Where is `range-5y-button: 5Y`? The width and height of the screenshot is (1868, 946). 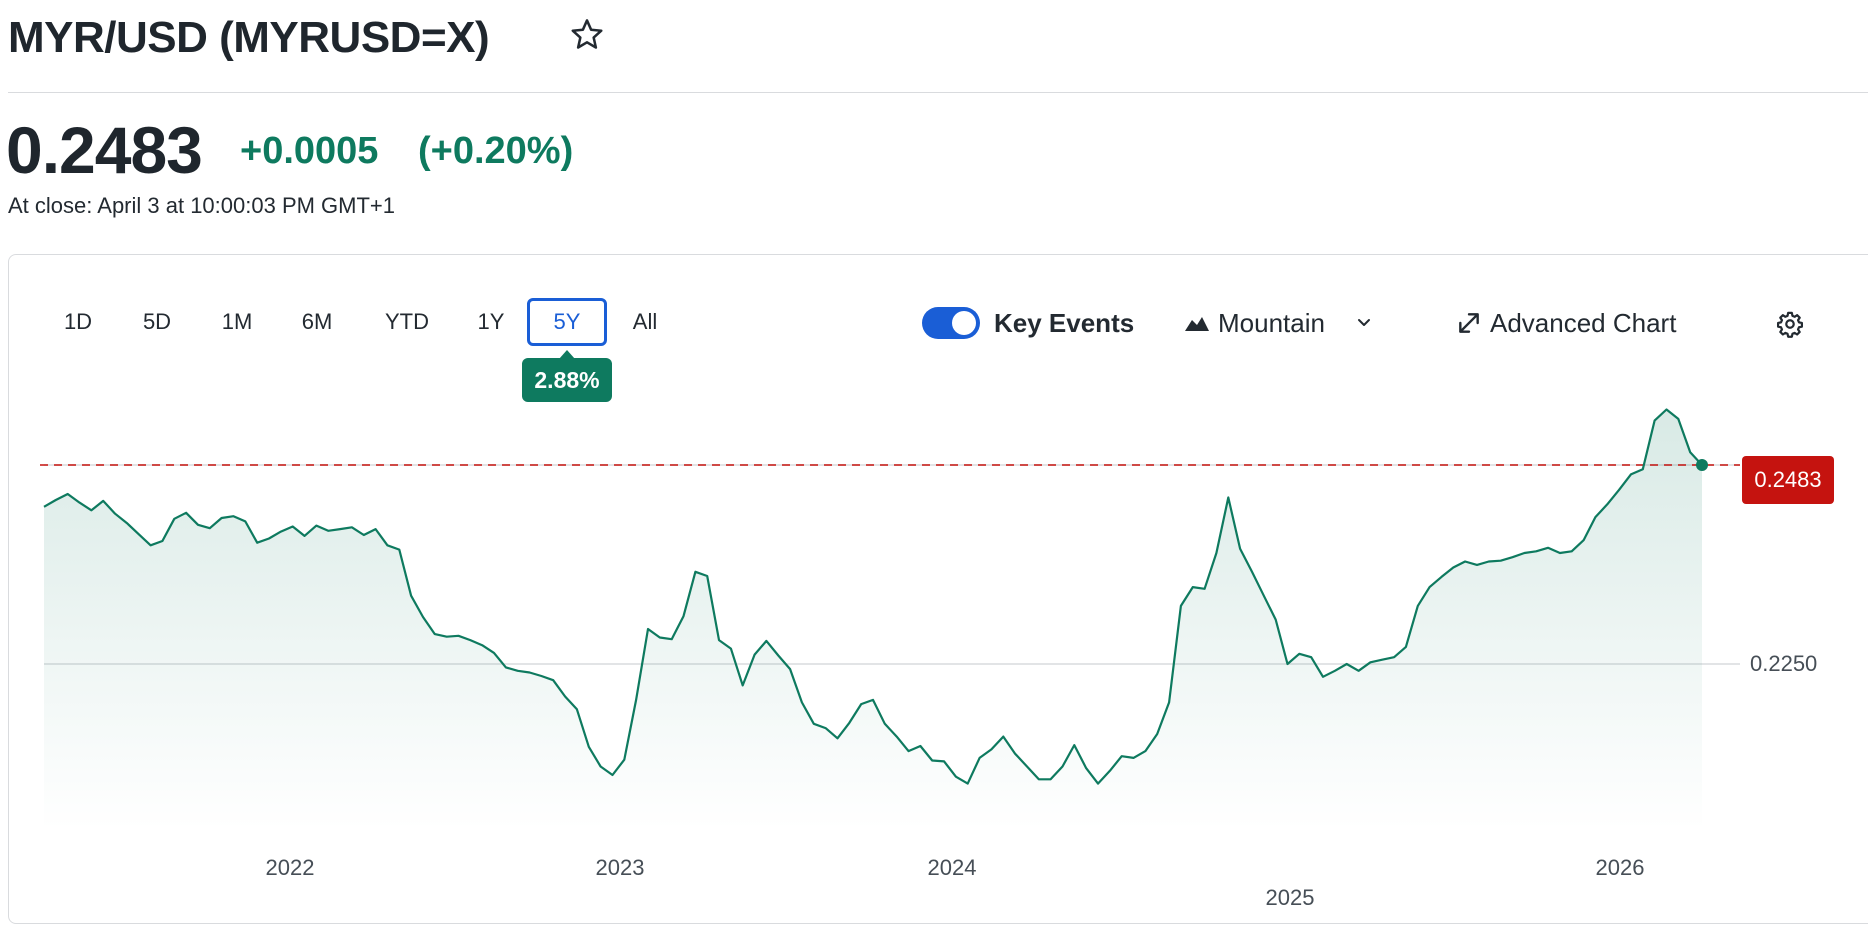
range-5y-button: 5Y is located at coordinates (567, 322).